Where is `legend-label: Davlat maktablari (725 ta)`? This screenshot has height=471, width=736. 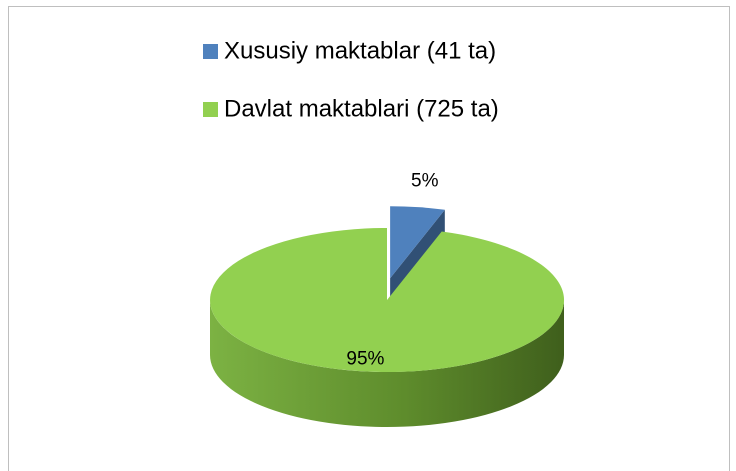
legend-label: Davlat maktablari (725 ta) is located at coordinates (361, 108).